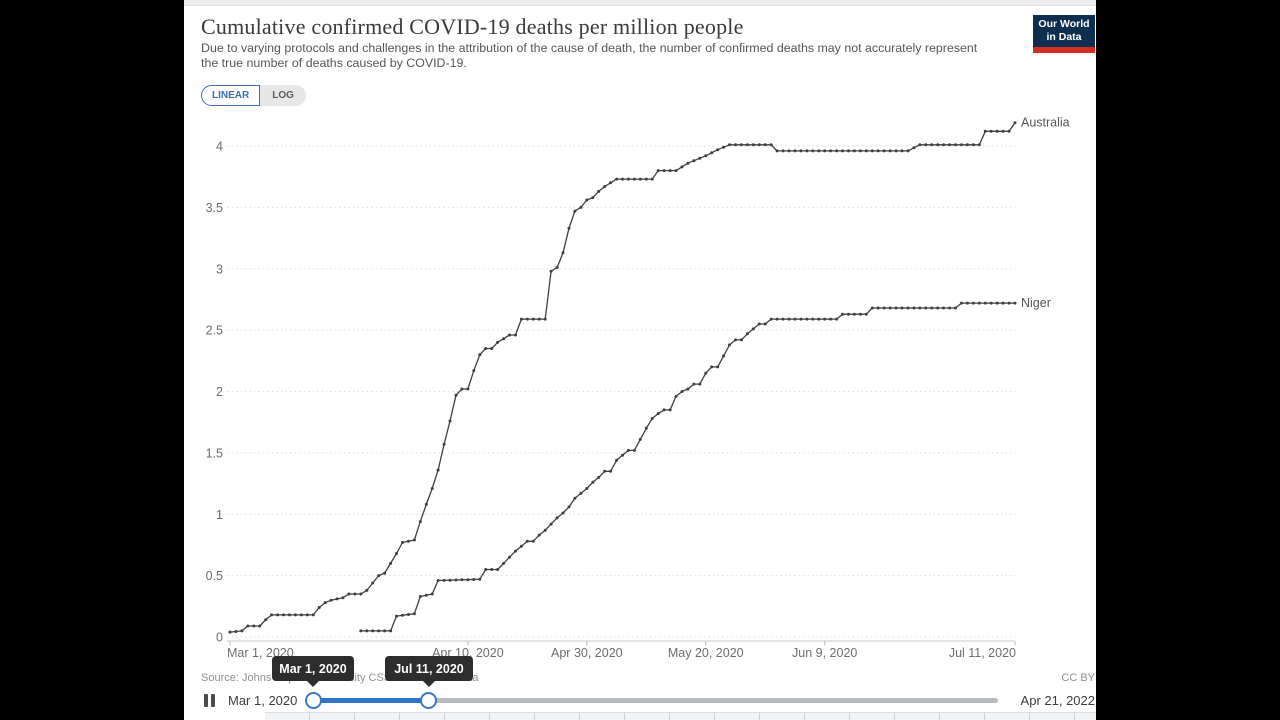  Describe the element at coordinates (428, 700) in the screenshot. I see `timeline-handle-end` at that location.